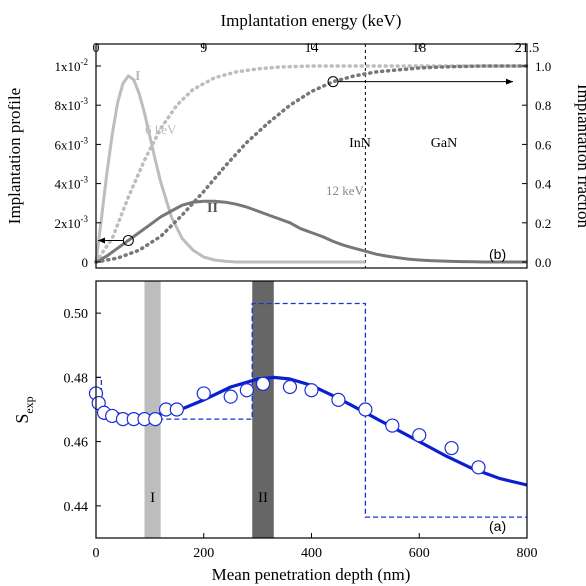 The width and height of the screenshot is (586, 586). Describe the element at coordinates (72, 104) in the screenshot. I see `left-tick-label: 8x10⁻³` at that location.